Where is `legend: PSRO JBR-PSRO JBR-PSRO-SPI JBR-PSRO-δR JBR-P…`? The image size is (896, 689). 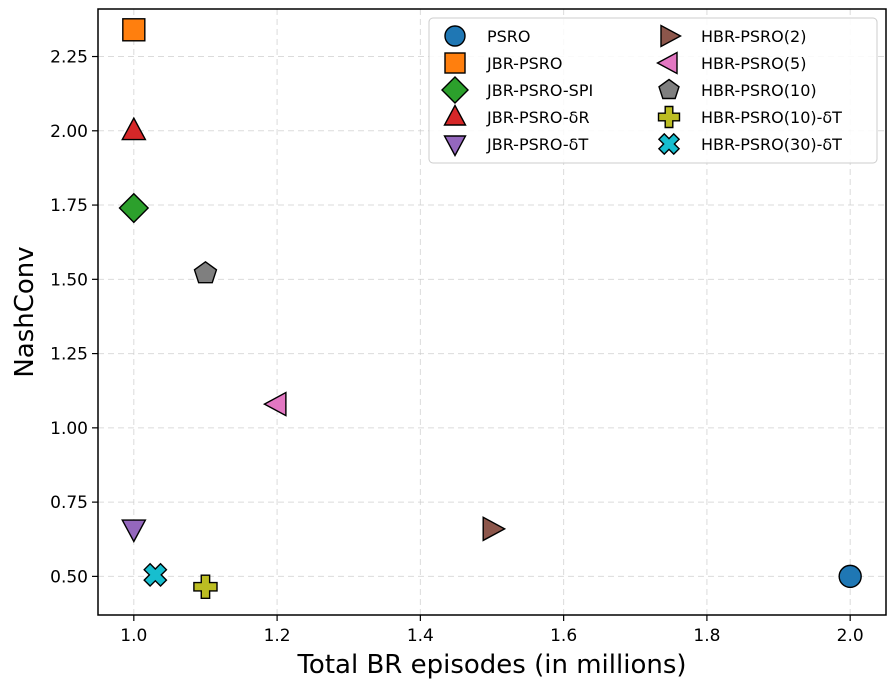
legend: PSRO JBR-PSRO JBR-PSRO-SPI JBR-PSRO-δR JBR-P… is located at coordinates (653, 90).